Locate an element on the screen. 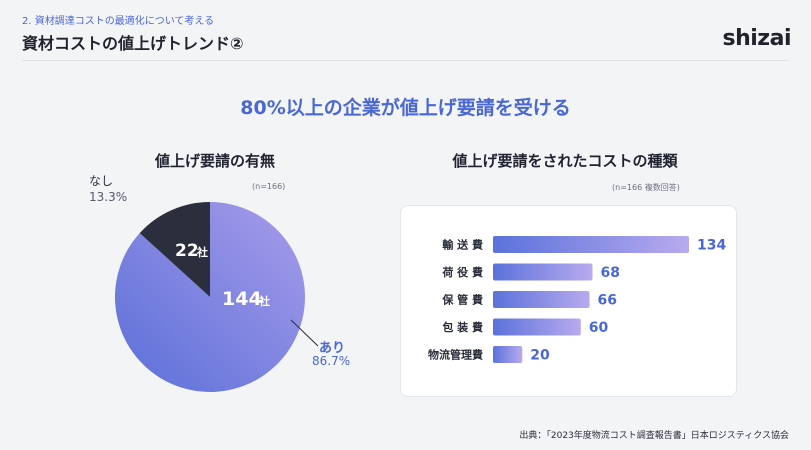 Image resolution: width=811 pixels, height=450 pixels. bar-value-label: 68 is located at coordinates (609, 273).